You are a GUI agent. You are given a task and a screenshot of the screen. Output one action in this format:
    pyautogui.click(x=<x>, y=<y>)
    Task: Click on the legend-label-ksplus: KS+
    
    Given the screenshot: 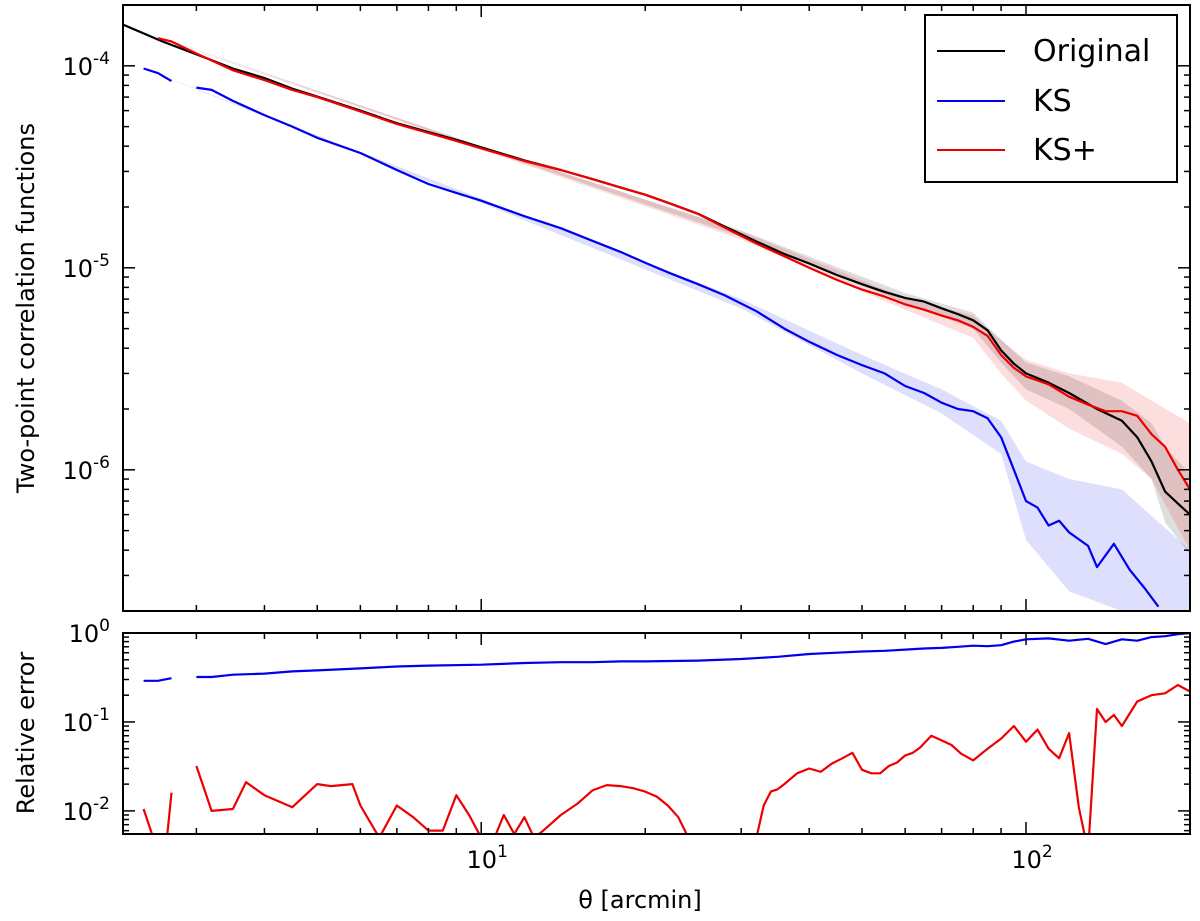 What is the action you would take?
    pyautogui.click(x=1065, y=150)
    